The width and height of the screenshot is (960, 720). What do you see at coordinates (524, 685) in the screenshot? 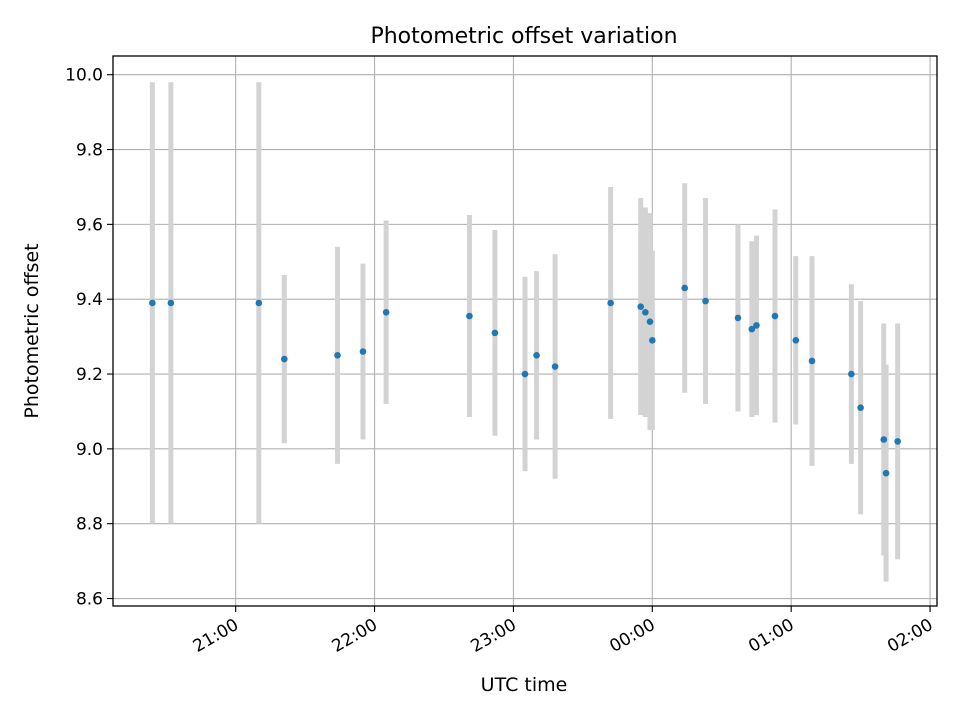
I see `x-axis-label: UTC time` at bounding box center [524, 685].